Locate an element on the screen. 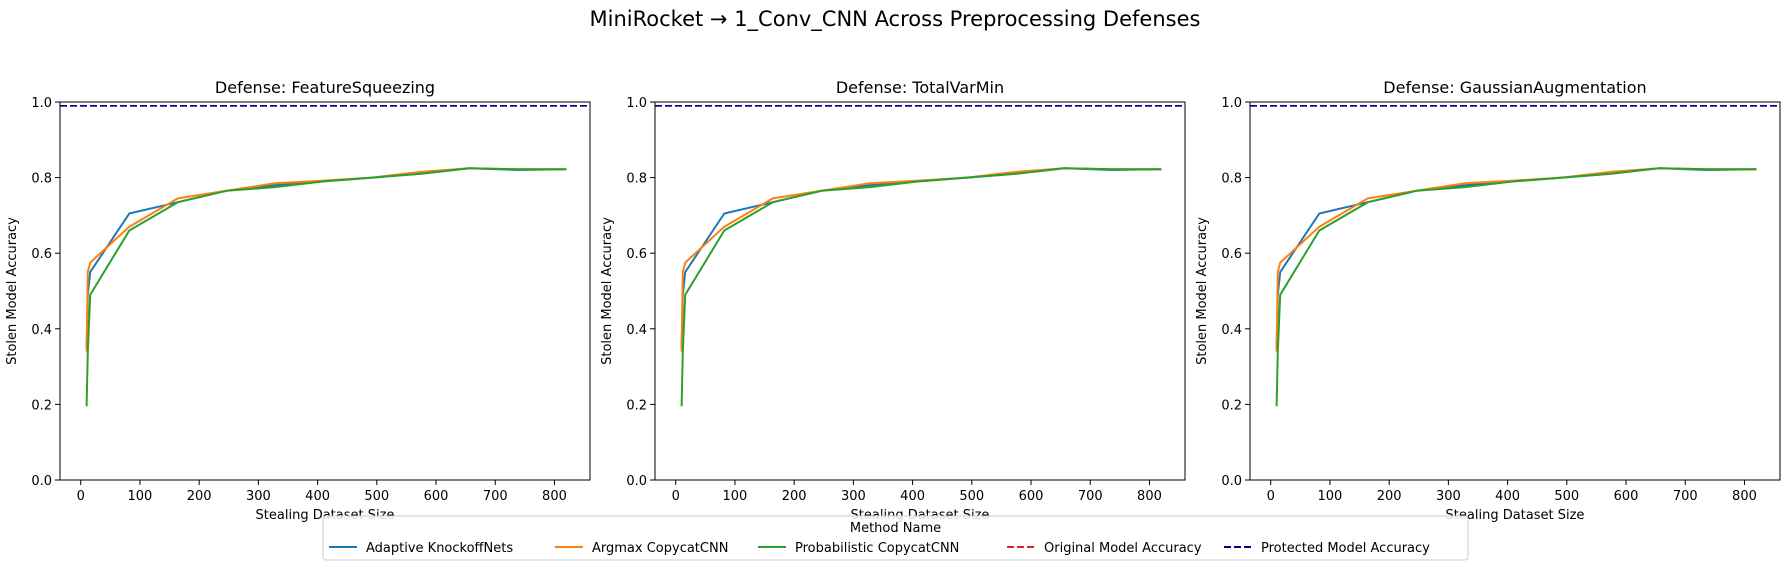 The height and width of the screenshot is (571, 1790). legend-item-original-model-accuracy: Original Model Accuracy is located at coordinates (1104, 548).